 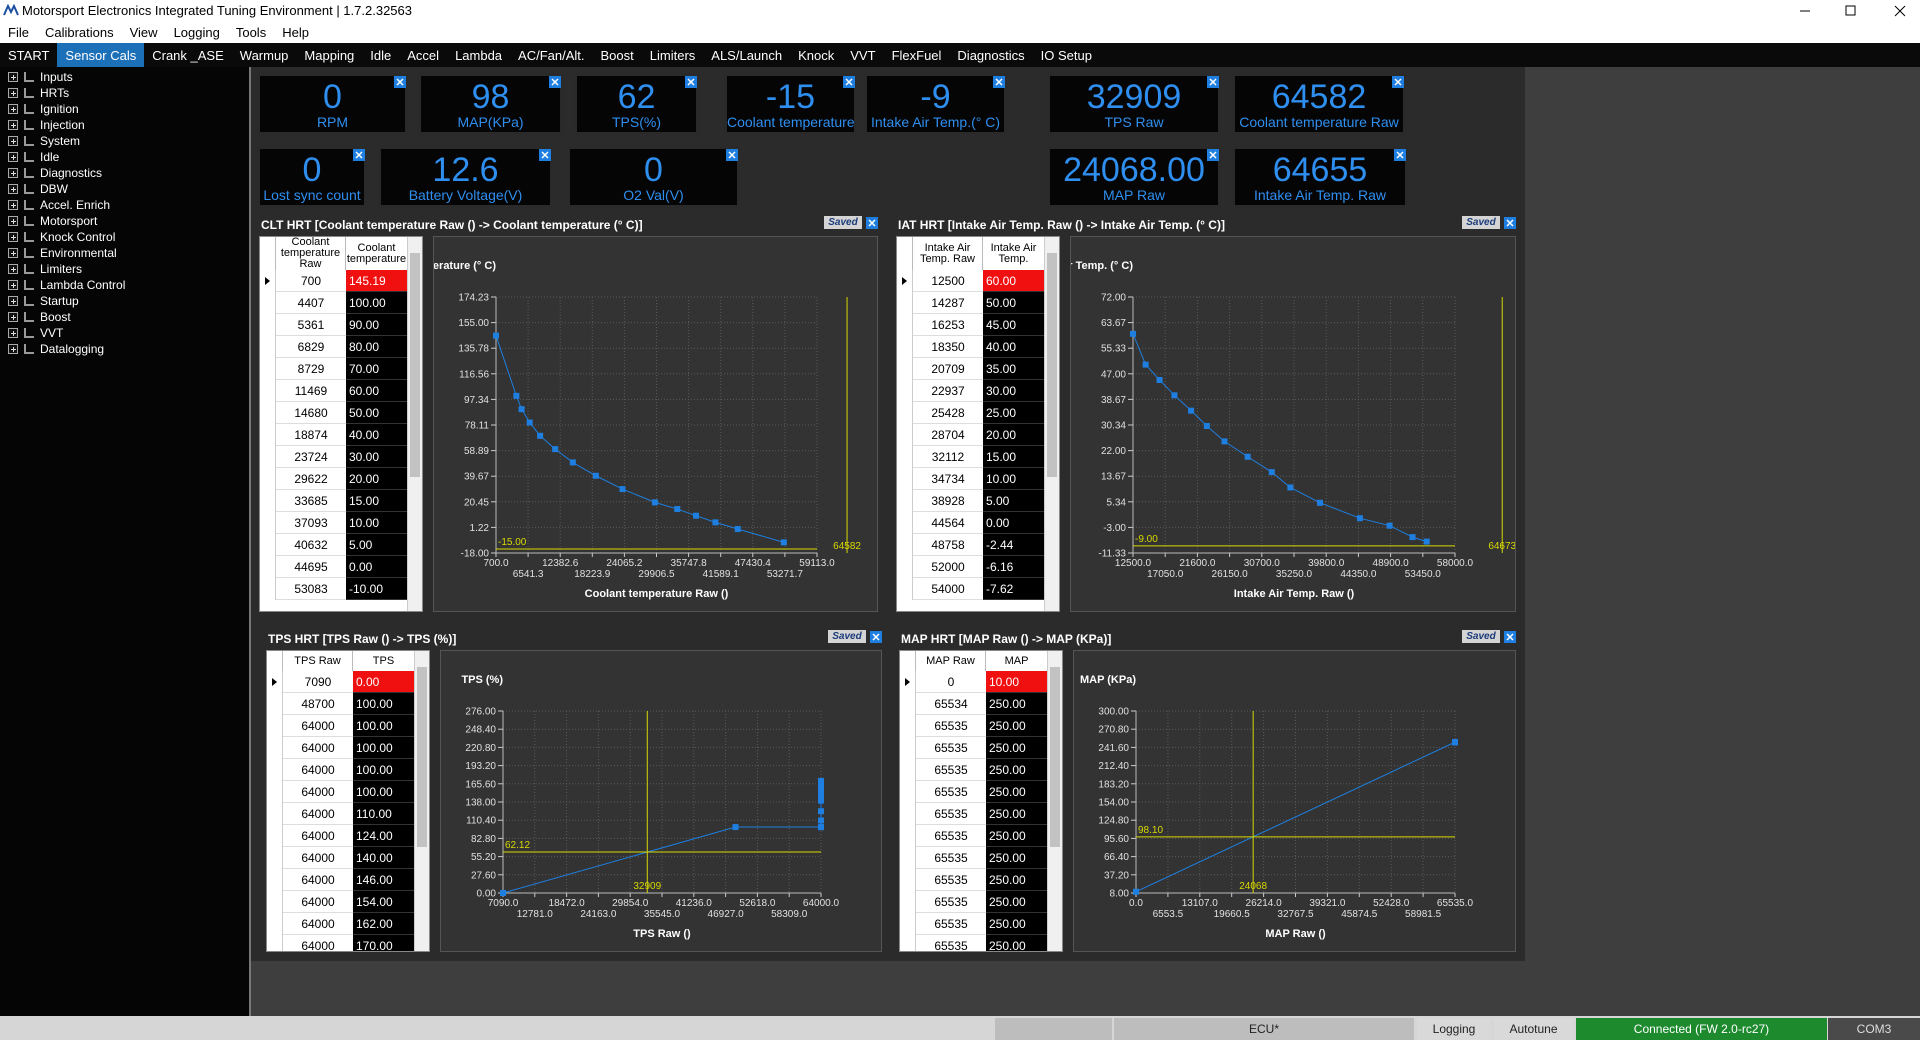 What do you see at coordinates (551, 55) in the screenshot?
I see `tab: AC/Fan/Alt.` at bounding box center [551, 55].